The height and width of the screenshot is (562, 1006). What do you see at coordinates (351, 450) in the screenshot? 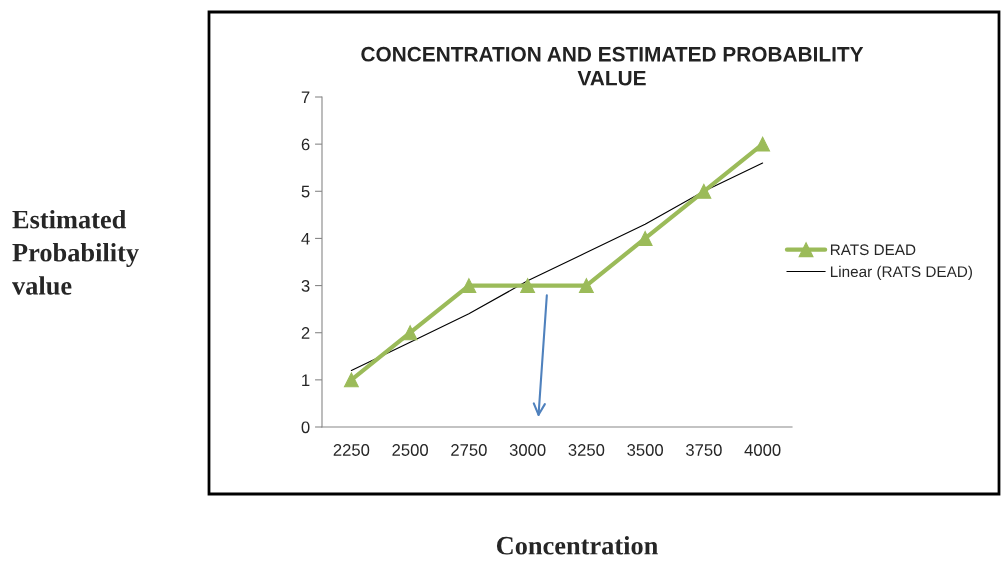
I see `x-tick-label: 2250` at bounding box center [351, 450].